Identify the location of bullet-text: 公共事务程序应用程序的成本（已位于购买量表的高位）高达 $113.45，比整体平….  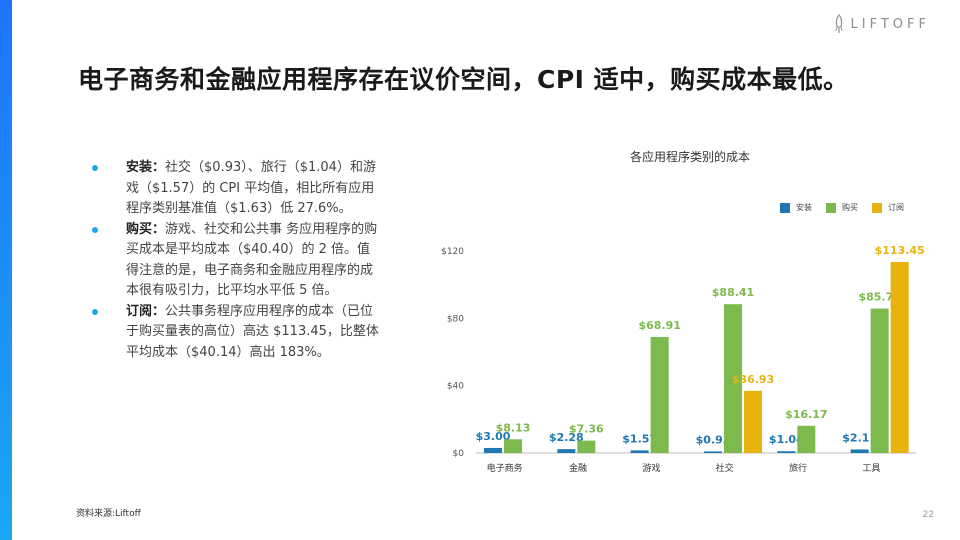
(252, 331).